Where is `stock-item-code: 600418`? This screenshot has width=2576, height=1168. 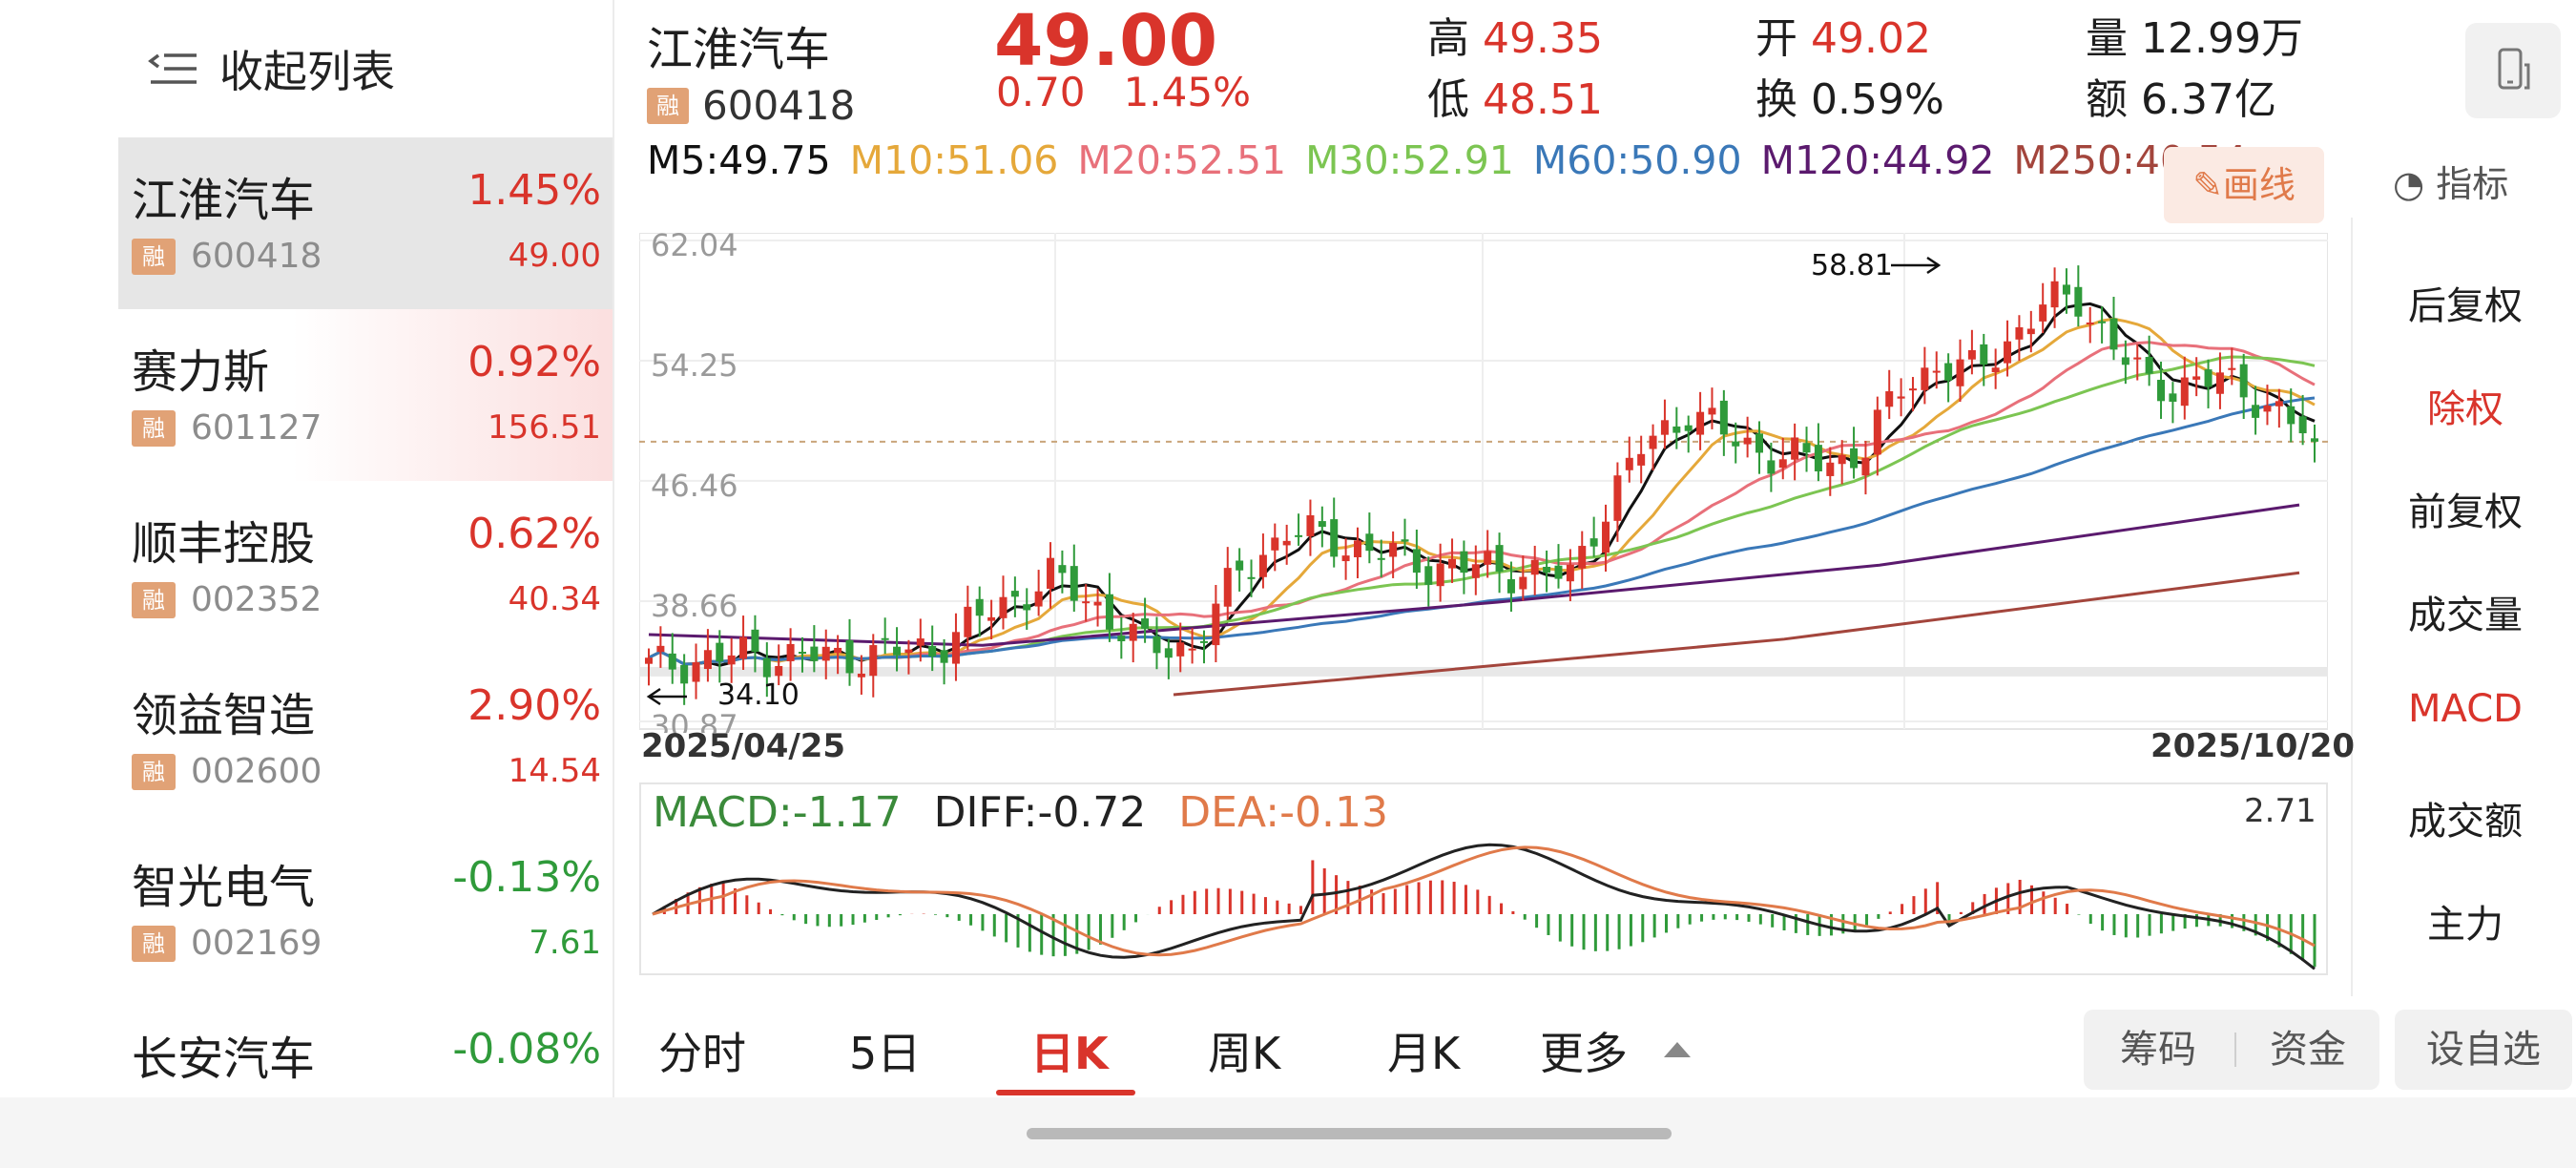
stock-item-code: 600418 is located at coordinates (256, 256).